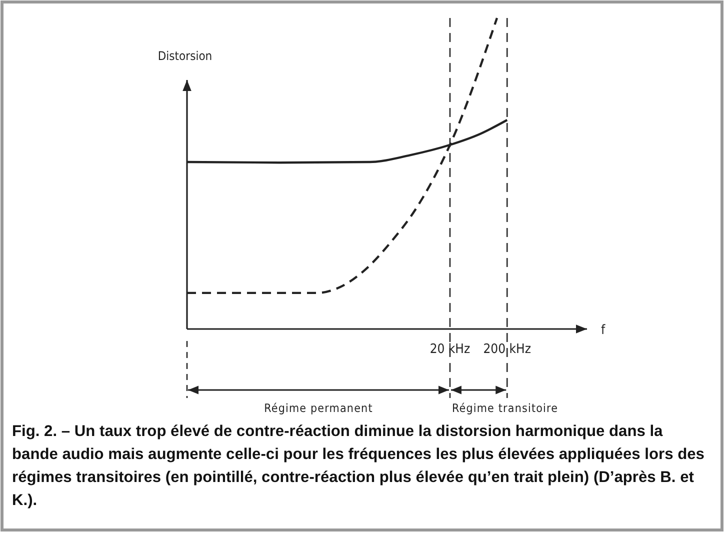 This screenshot has height=540, width=725. I want to click on text: Régime transitoire, so click(505, 408).